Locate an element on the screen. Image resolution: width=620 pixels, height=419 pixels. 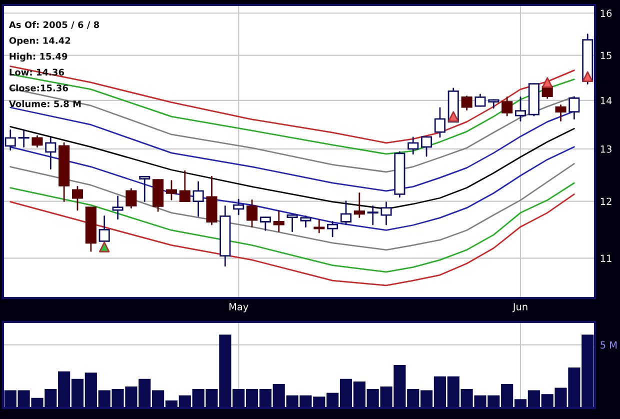
annotation: Low: 14.36 is located at coordinates (37, 72).